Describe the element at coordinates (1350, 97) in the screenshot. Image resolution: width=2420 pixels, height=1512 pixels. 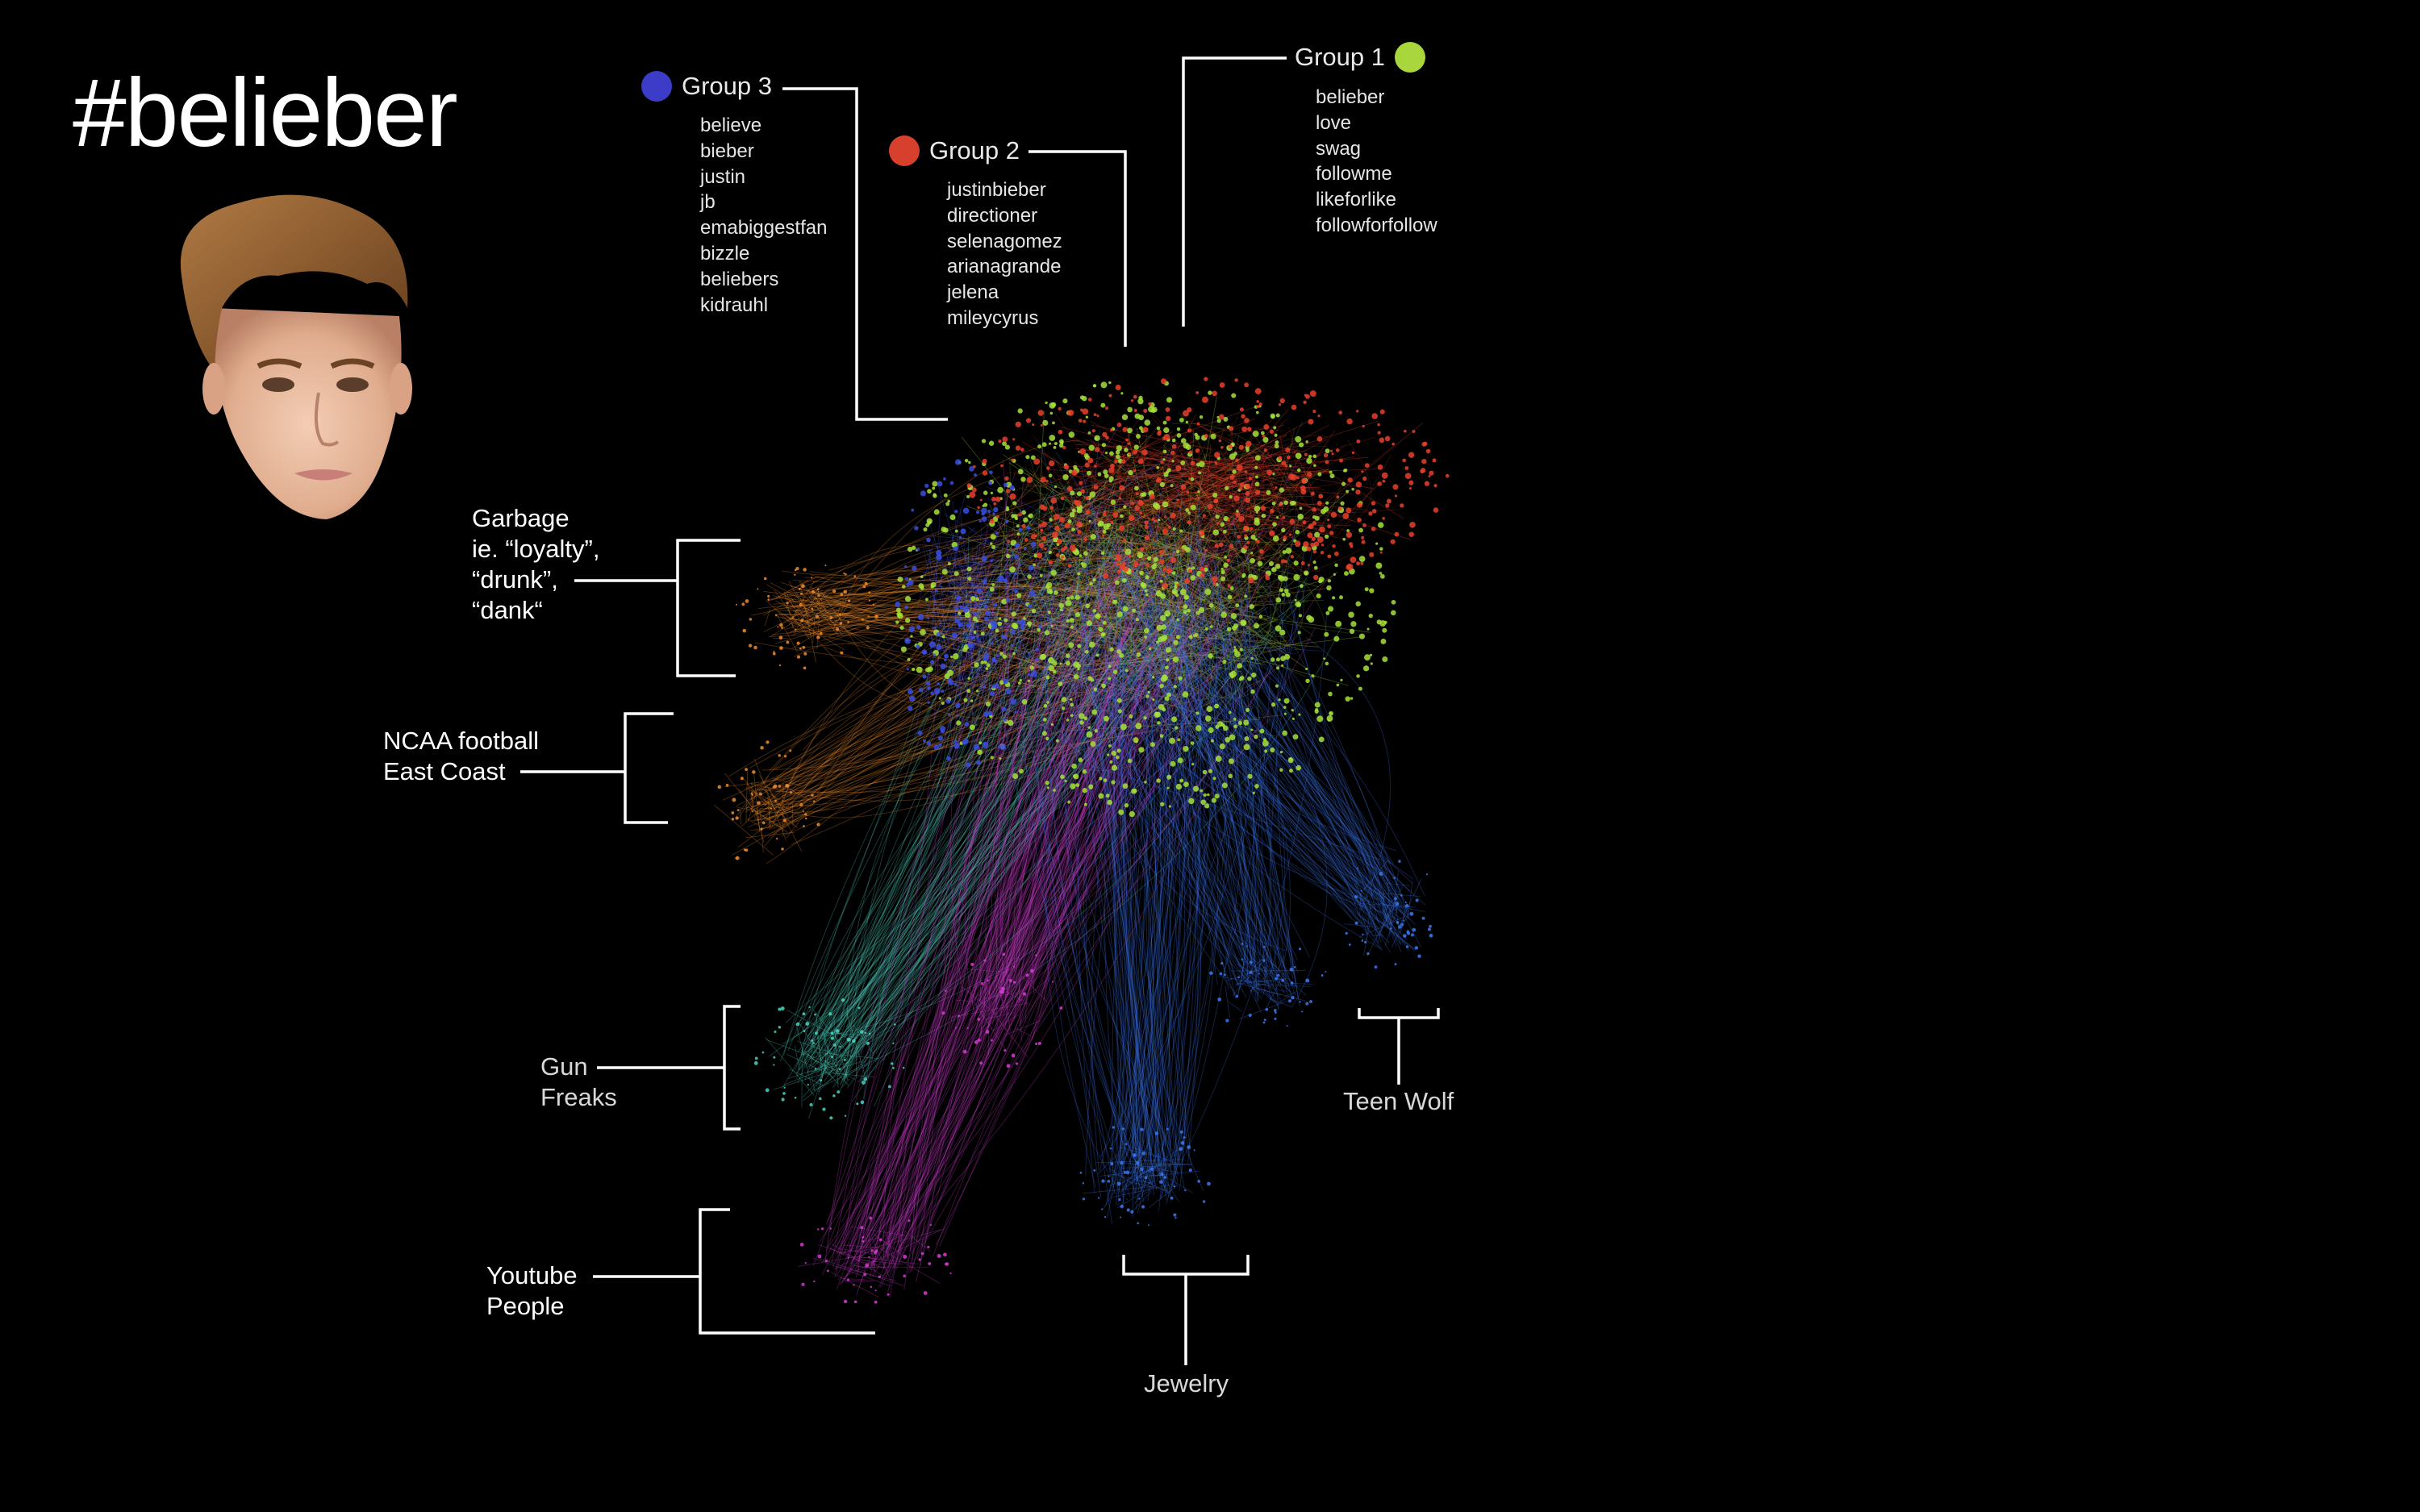
I see `hashtag-term: belieber` at that location.